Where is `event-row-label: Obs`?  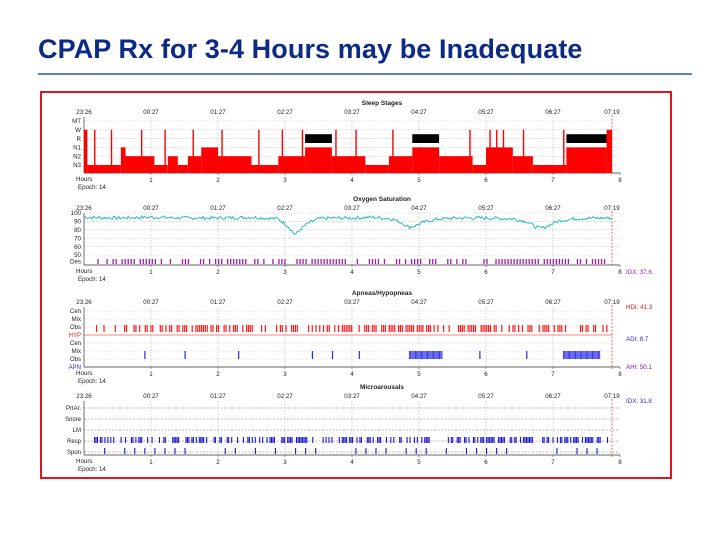 event-row-label: Obs is located at coordinates (75, 328).